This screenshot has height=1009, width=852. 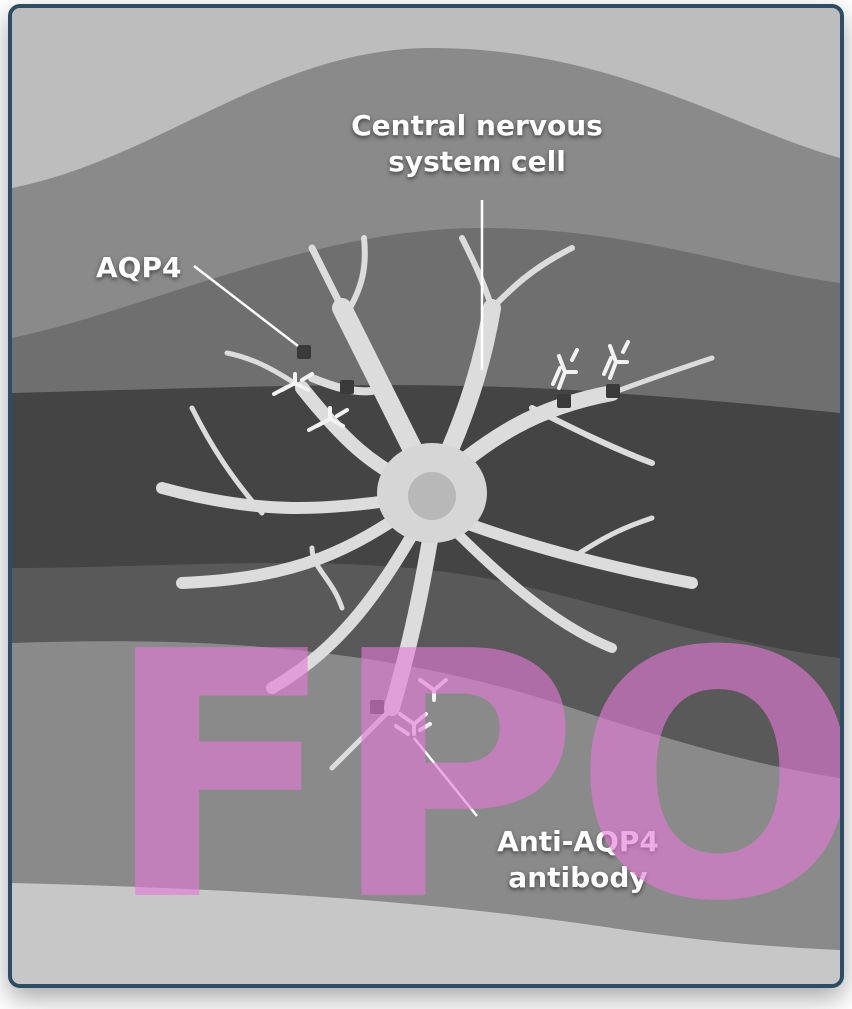 What do you see at coordinates (139, 267) in the screenshot?
I see `aqp4-label: AQP4` at bounding box center [139, 267].